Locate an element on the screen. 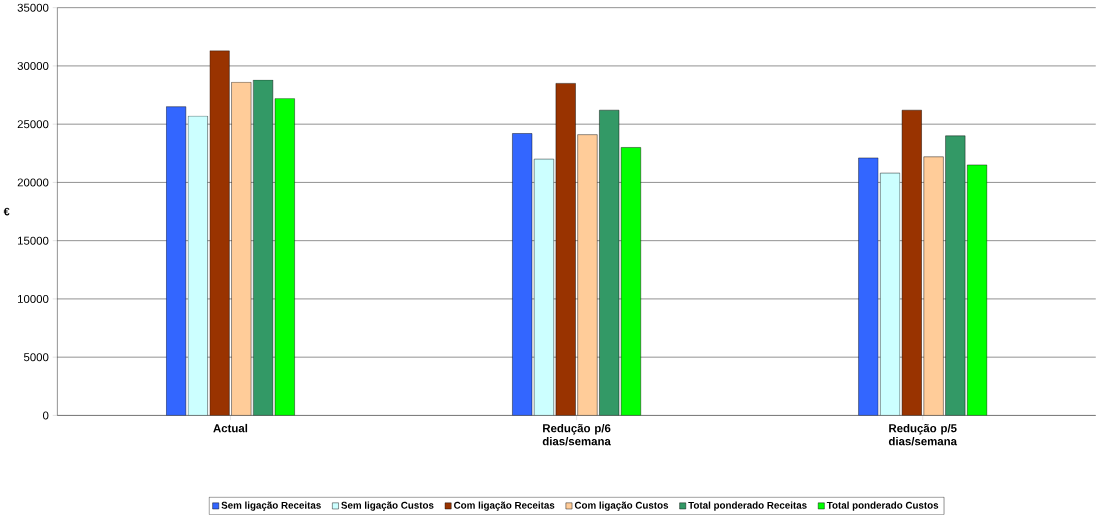 The width and height of the screenshot is (1096, 515). legend-label: Sem ligação Receitas is located at coordinates (271, 506).